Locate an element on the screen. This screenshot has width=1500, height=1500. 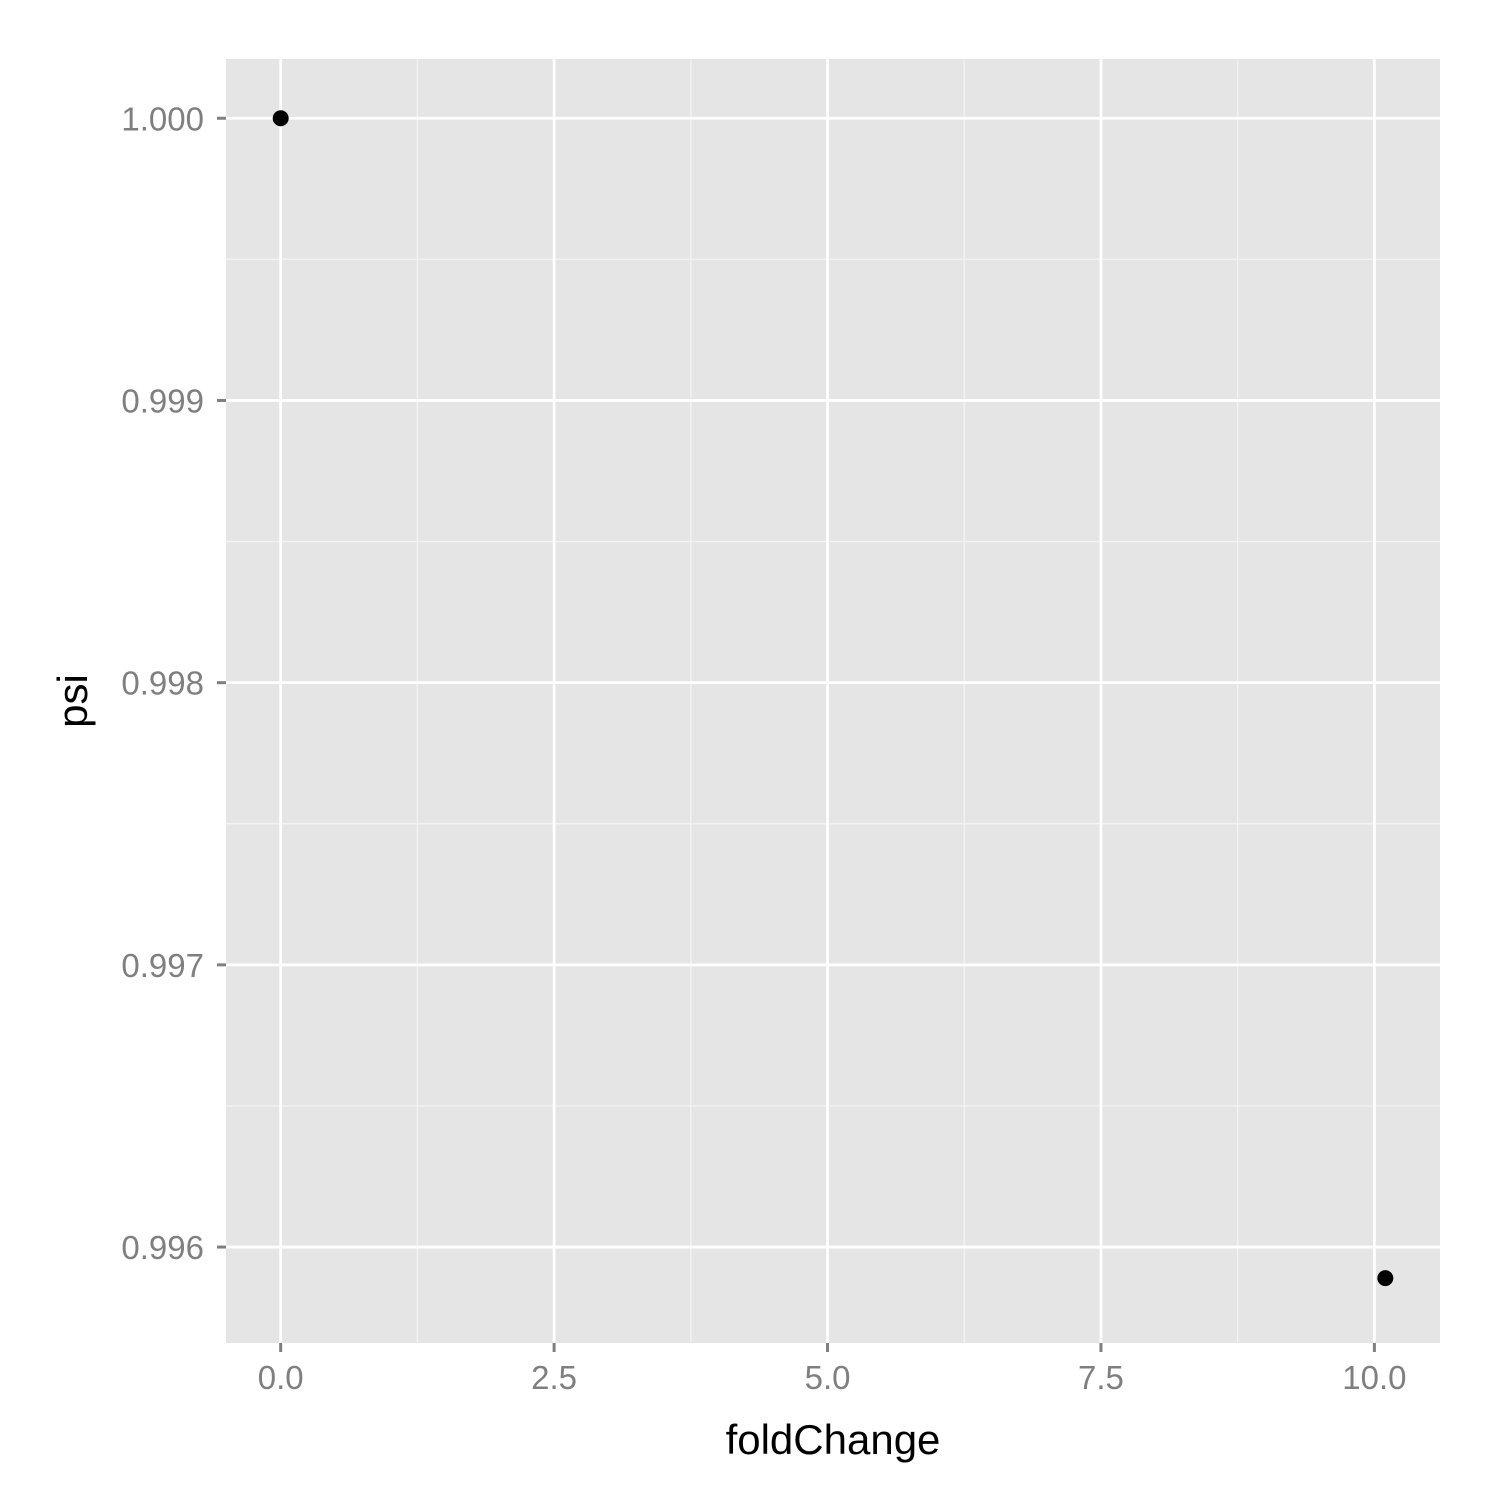
y-tick-label: 0.998 is located at coordinates (162, 683).